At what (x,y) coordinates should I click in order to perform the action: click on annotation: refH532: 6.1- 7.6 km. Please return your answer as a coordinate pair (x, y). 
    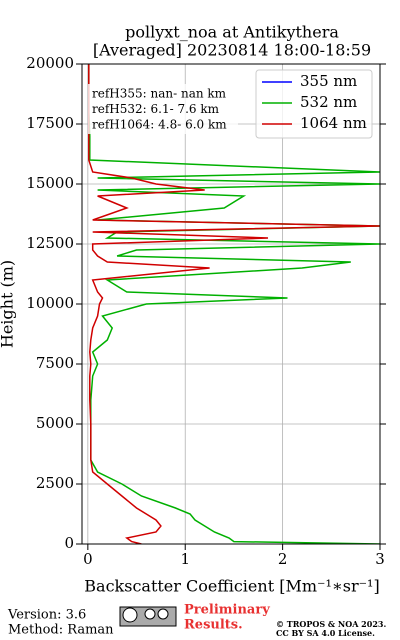
    Looking at the image, I should click on (156, 109).